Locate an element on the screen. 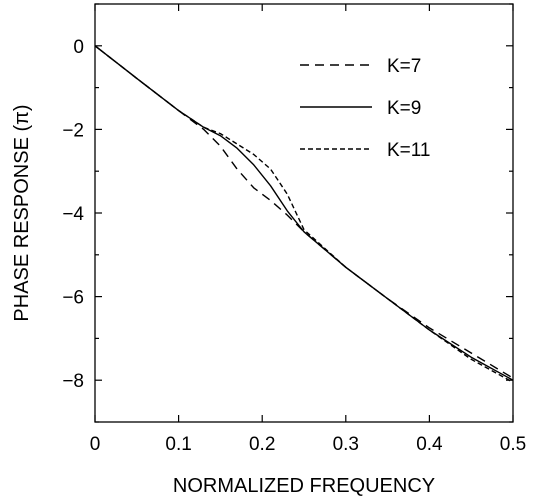 This screenshot has width=543, height=503. y-tick-label: −8 is located at coordinates (73, 381).